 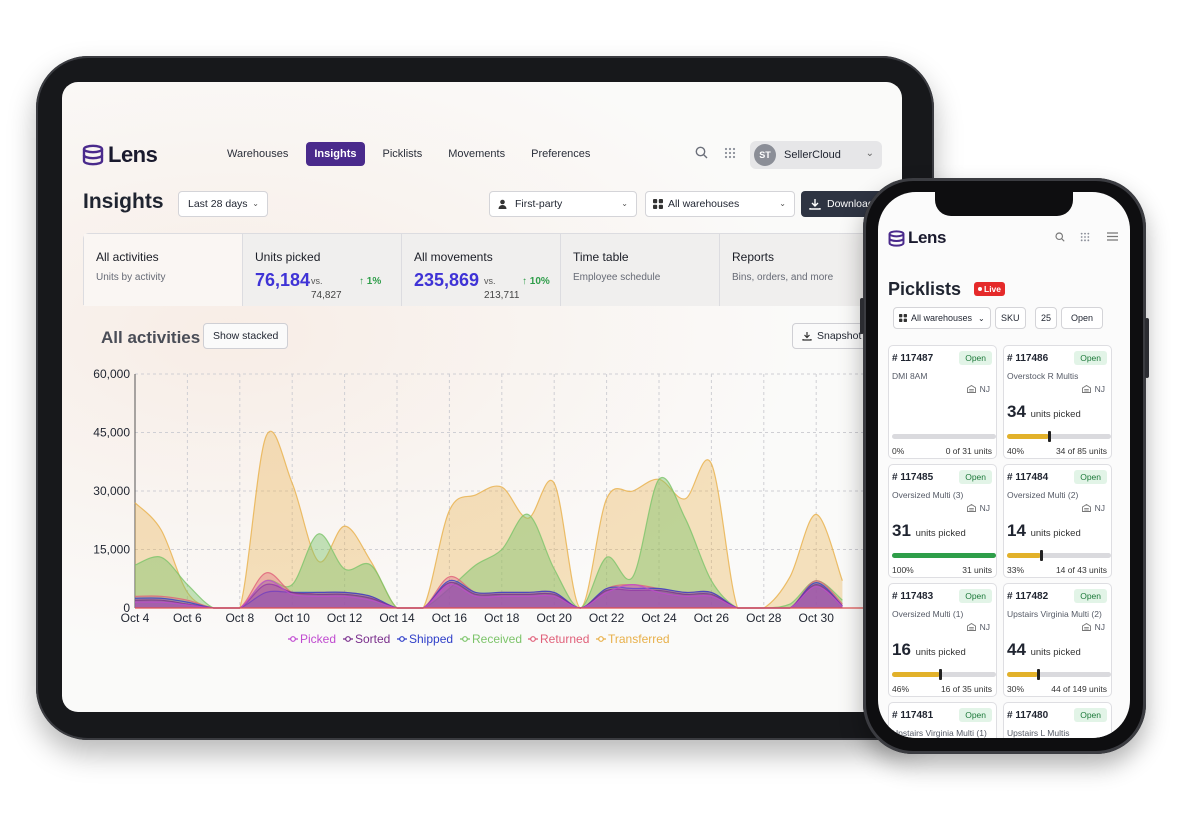 I want to click on date-range-label: Last 28 days, so click(x=218, y=204).